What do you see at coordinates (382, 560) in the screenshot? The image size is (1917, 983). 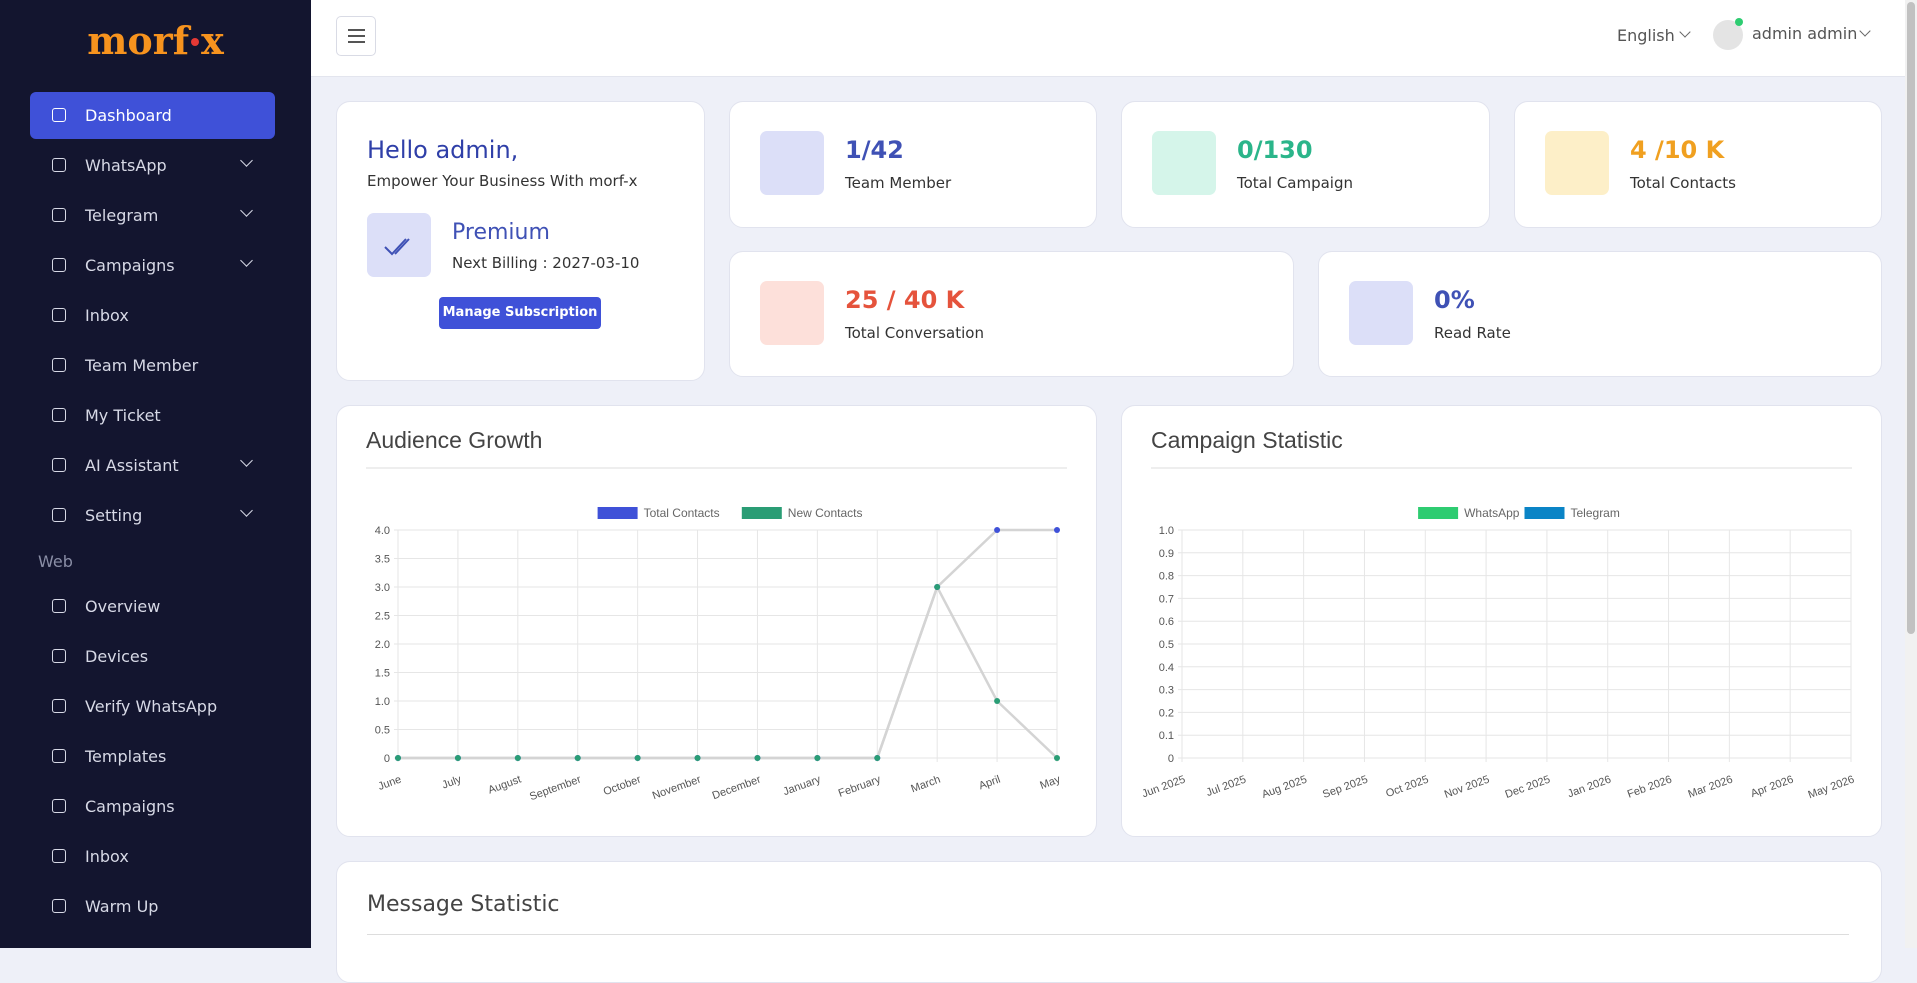 I see `y-tick-label: 3.5` at bounding box center [382, 560].